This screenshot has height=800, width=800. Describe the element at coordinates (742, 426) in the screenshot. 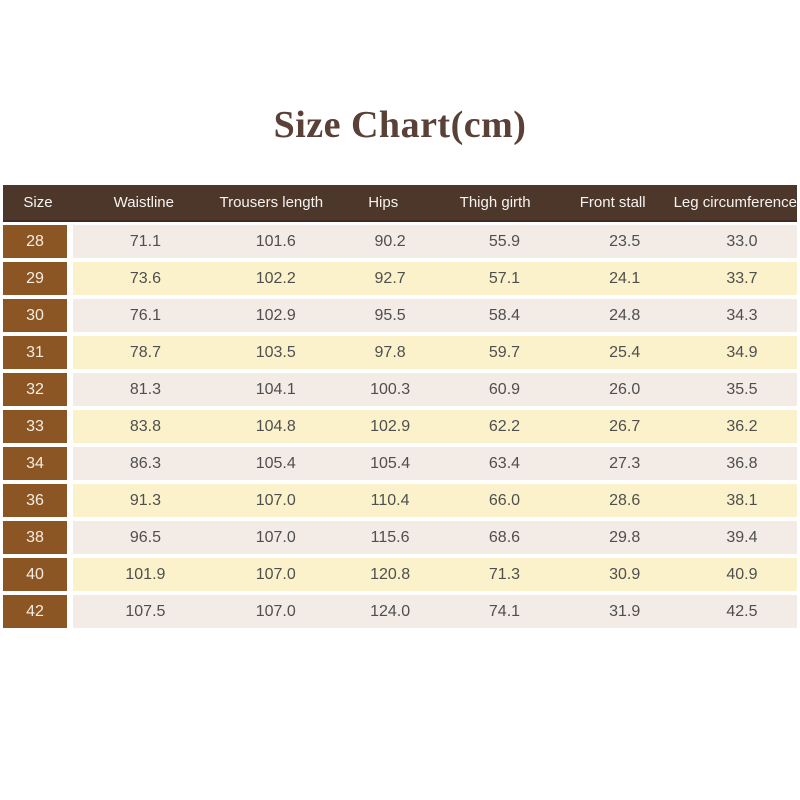

I see `value-cell: 36.2` at that location.